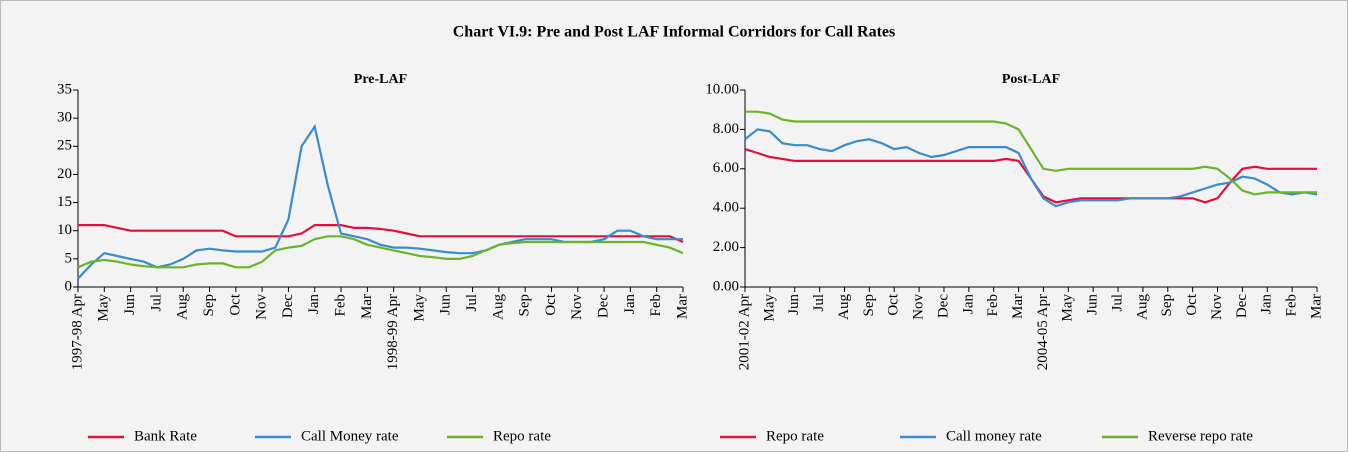  I want to click on subplot-title: Pre-LAF, so click(380, 79).